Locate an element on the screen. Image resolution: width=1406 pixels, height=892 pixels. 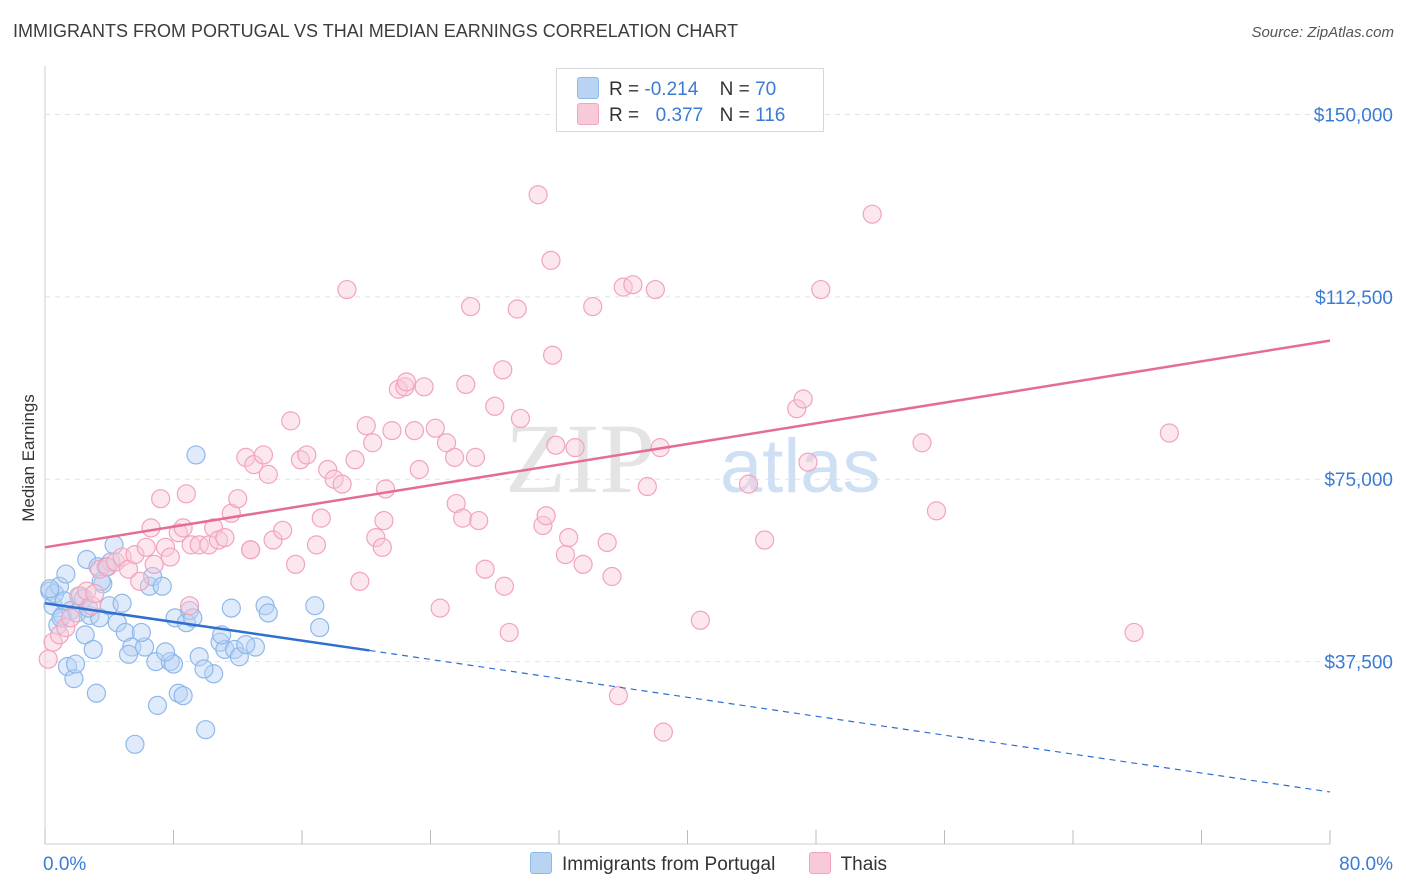
n-value: 116 is located at coordinates (770, 115).